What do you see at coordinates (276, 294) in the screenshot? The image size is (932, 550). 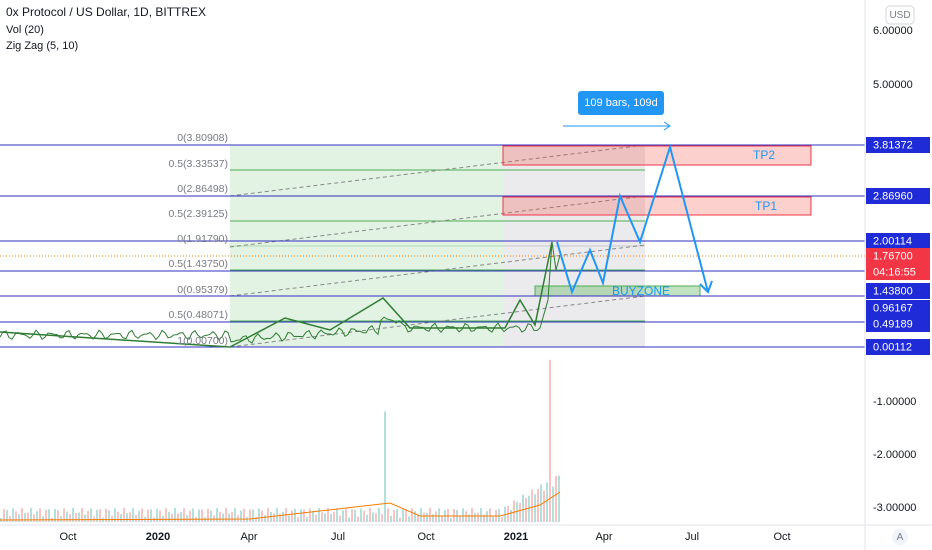 I see `zigzag` at bounding box center [276, 294].